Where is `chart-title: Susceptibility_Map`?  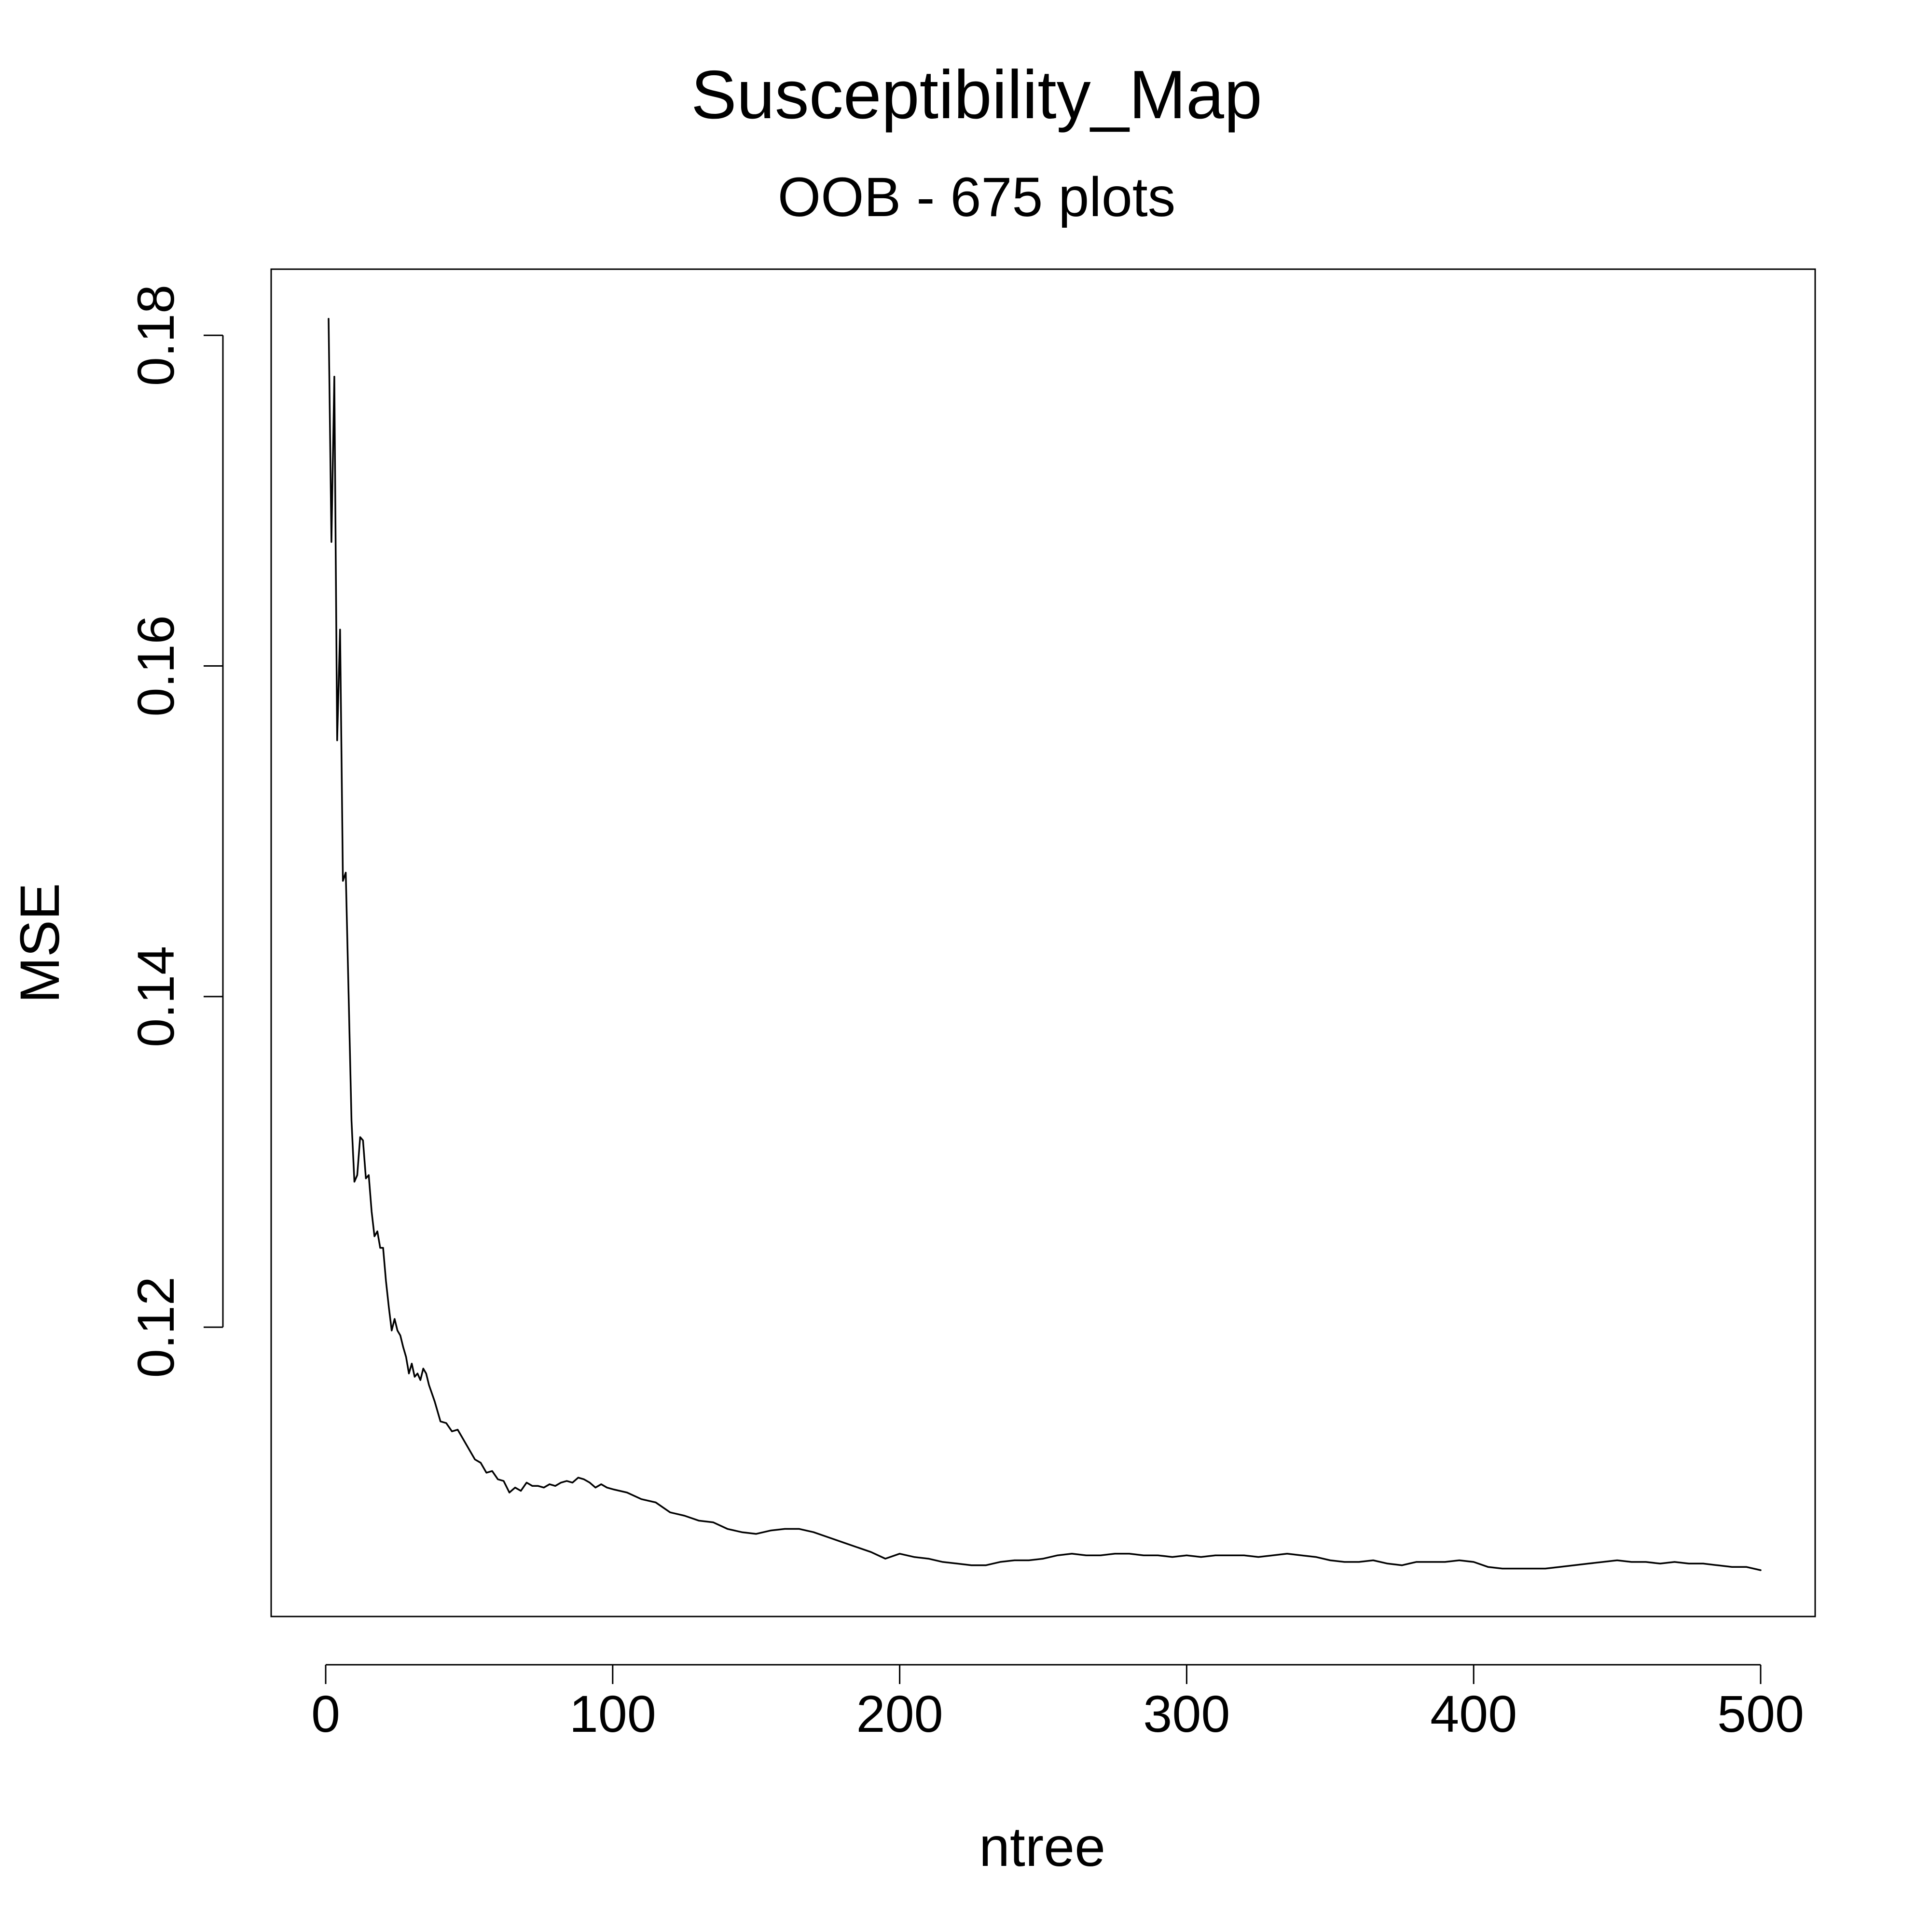
chart-title: Susceptibility_Map is located at coordinates (976, 95).